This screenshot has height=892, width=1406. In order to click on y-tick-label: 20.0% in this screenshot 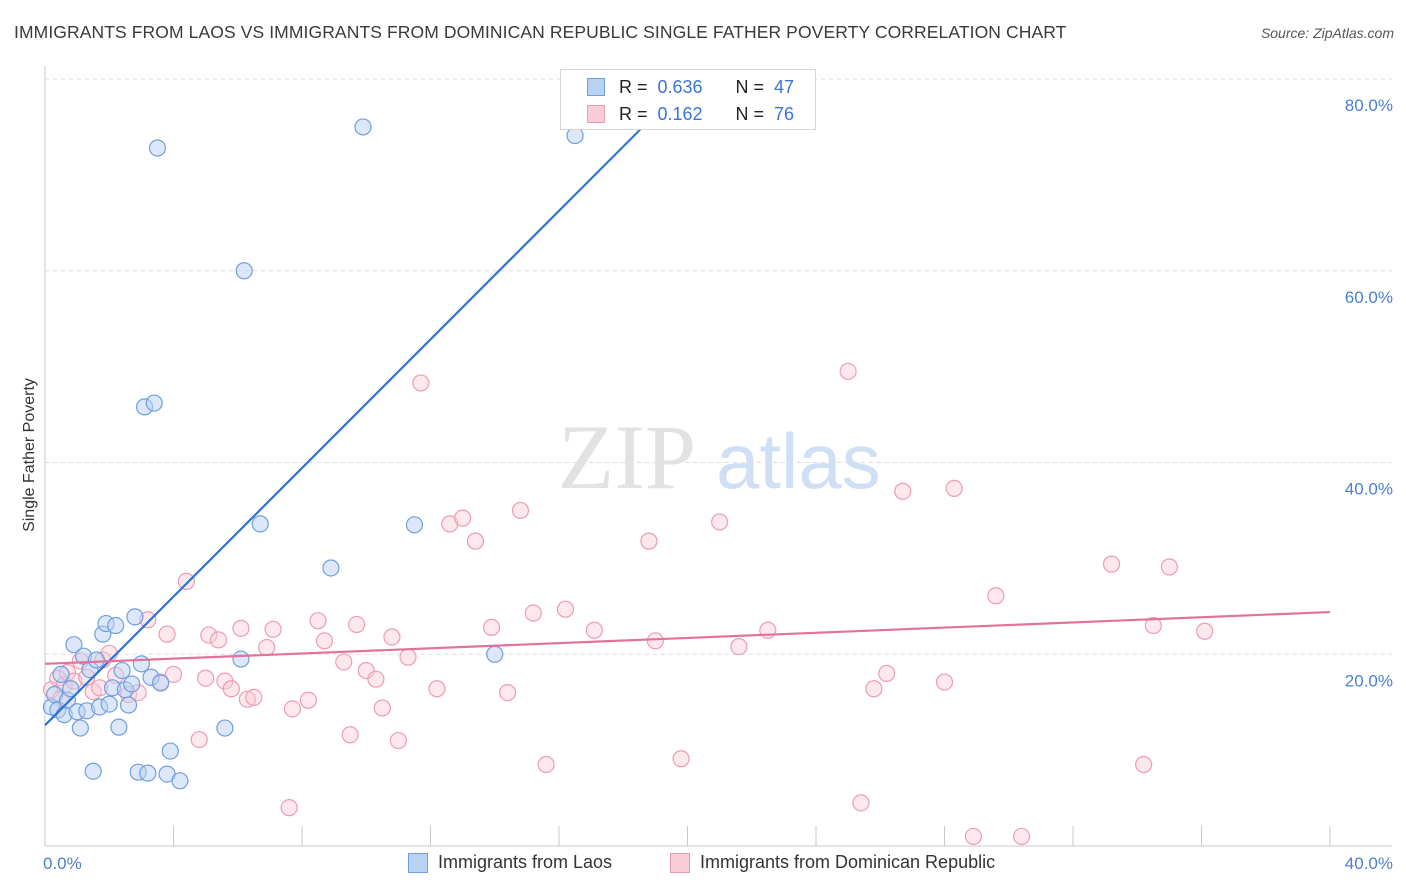, I will do `click(1369, 680)`.